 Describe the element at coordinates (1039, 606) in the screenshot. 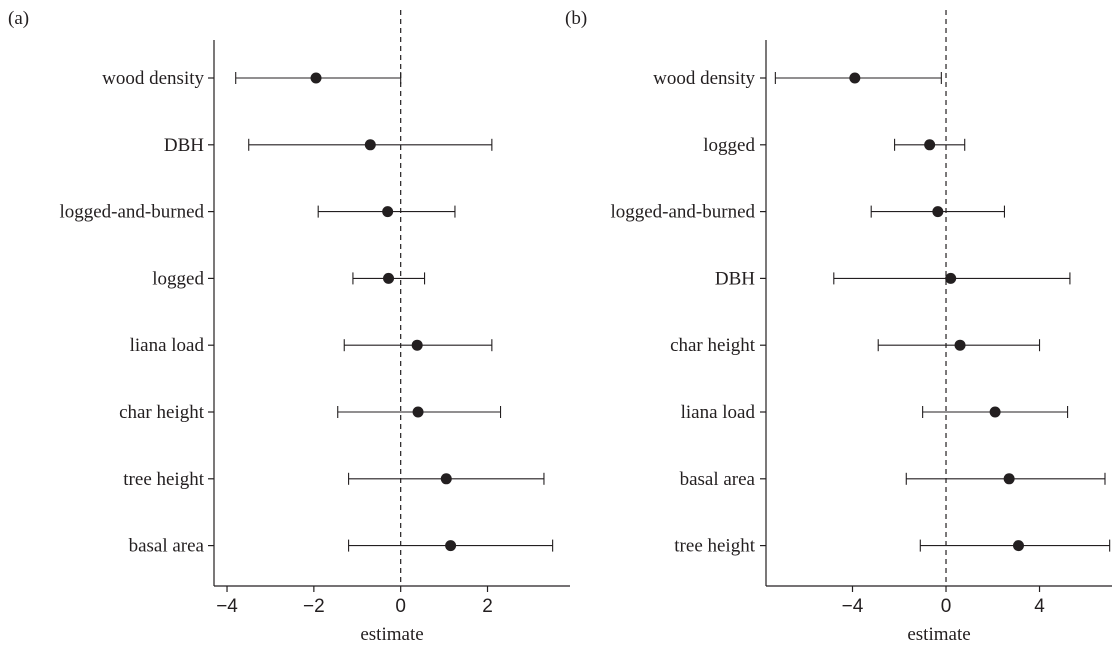

I see `x-tick-label: 4` at that location.